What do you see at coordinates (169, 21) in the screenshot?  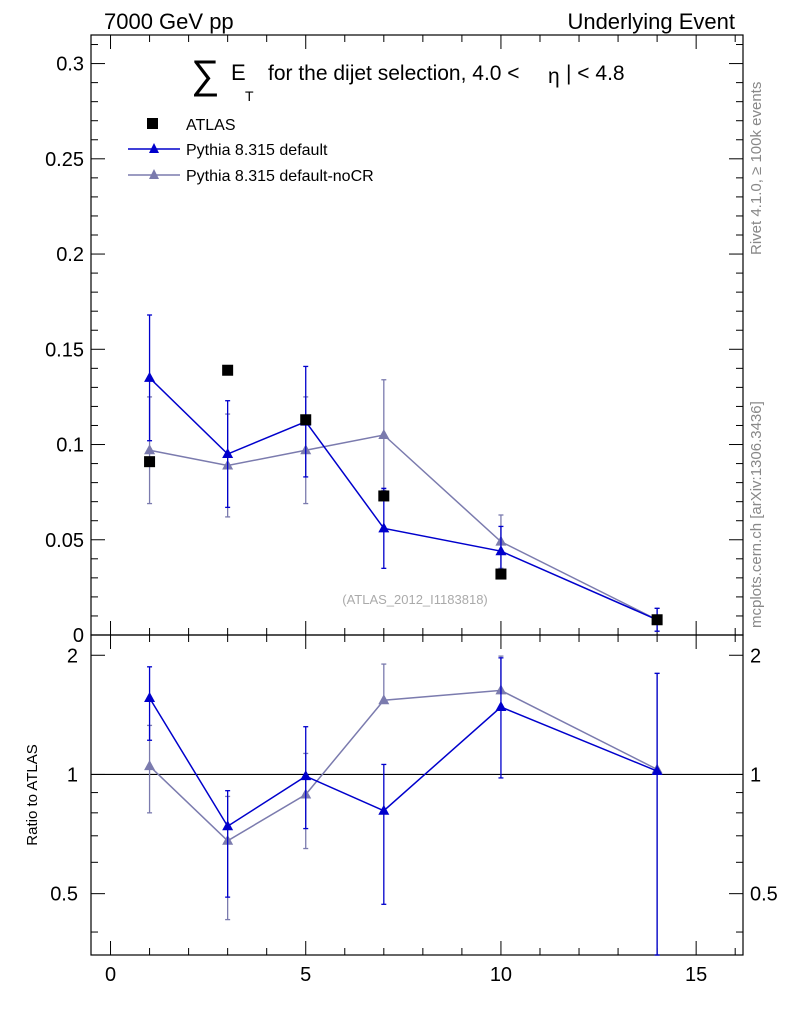 I see `header-left: 7000 GeV pp` at bounding box center [169, 21].